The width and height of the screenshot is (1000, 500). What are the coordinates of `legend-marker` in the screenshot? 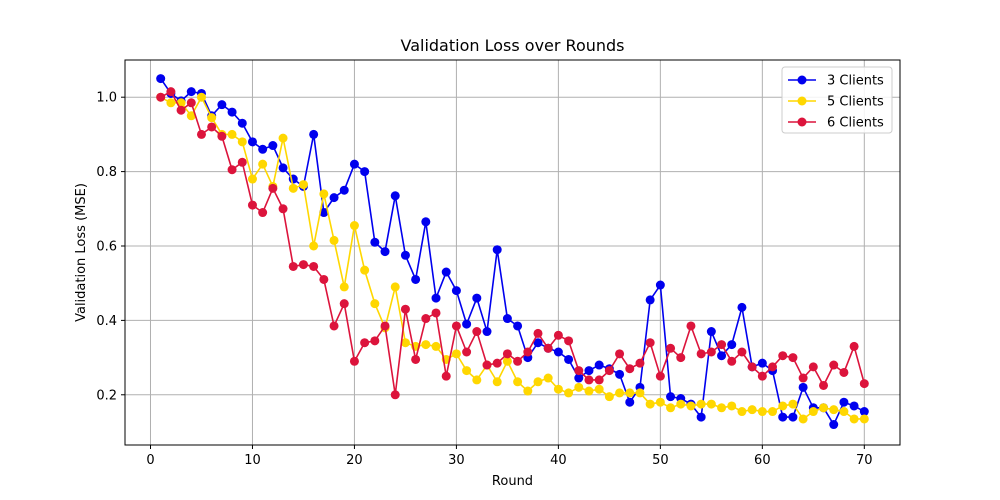 It's located at (802, 122).